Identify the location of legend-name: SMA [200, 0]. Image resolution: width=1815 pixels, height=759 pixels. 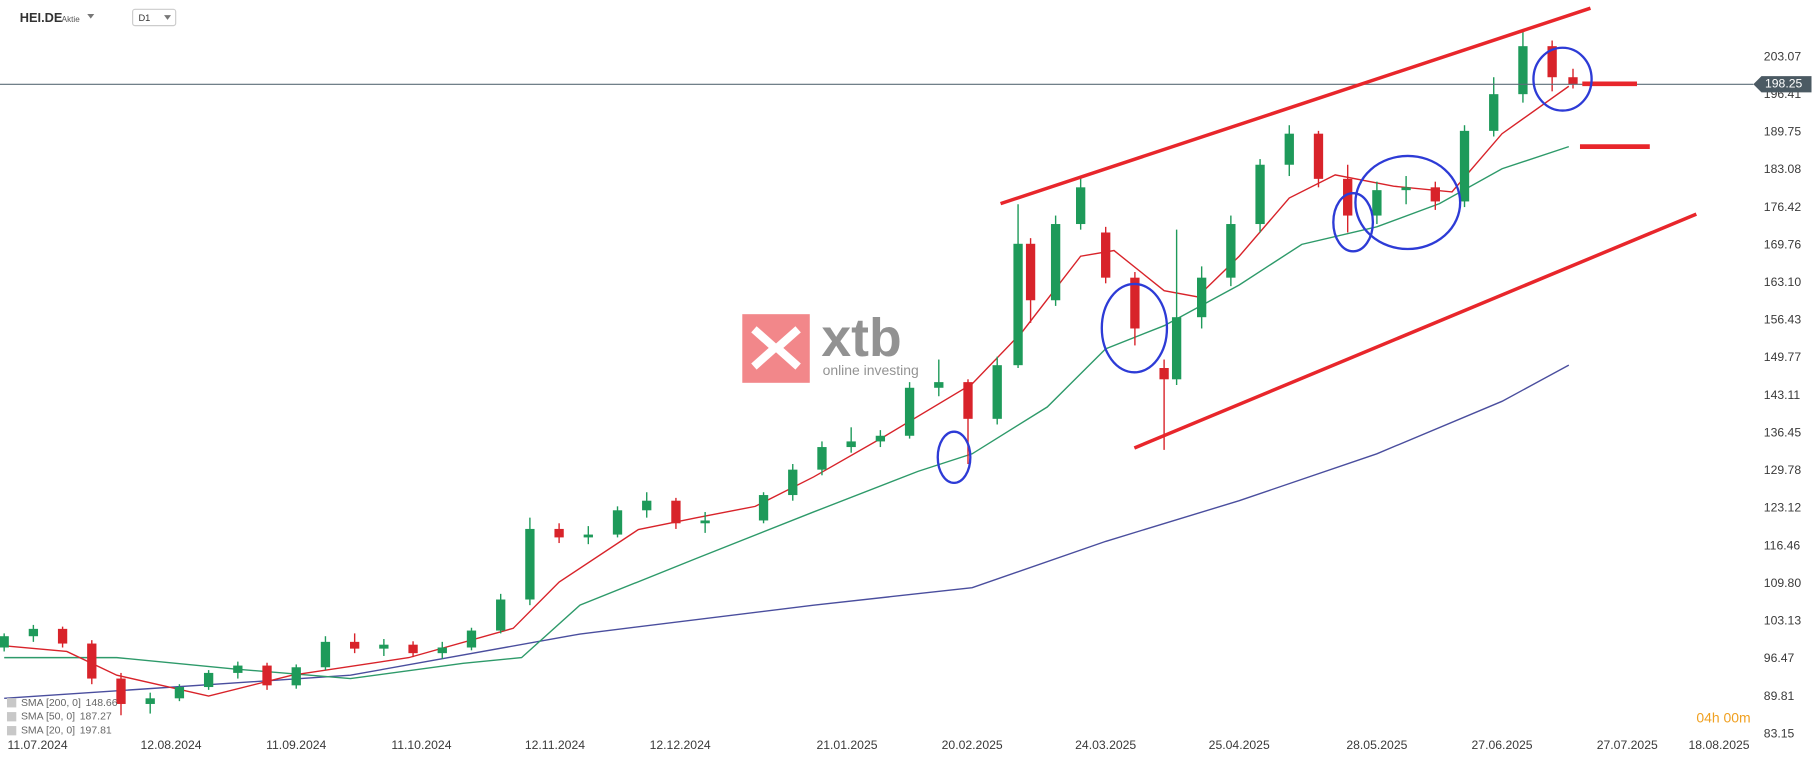
(51, 703).